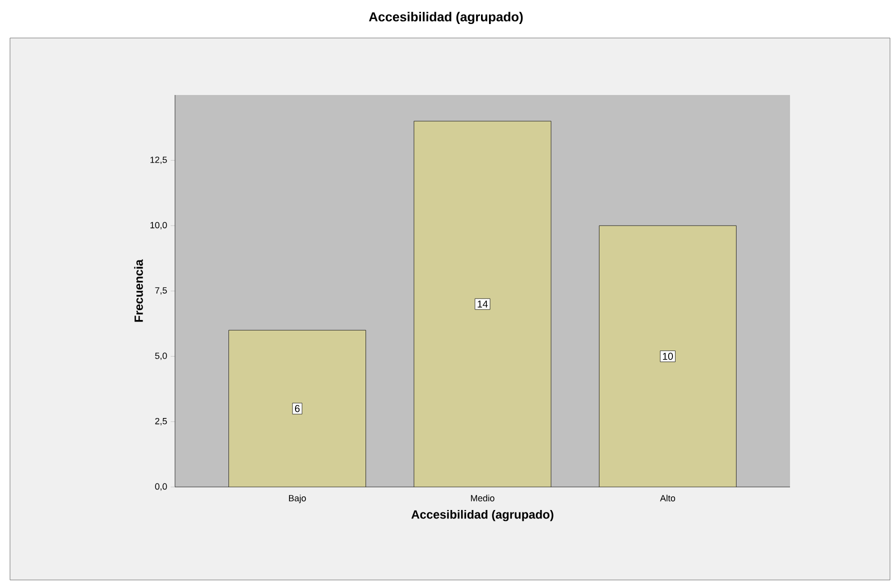 The width and height of the screenshot is (893, 584). Describe the element at coordinates (138, 290) in the screenshot. I see `y-axis-title: Frecuencia` at that location.